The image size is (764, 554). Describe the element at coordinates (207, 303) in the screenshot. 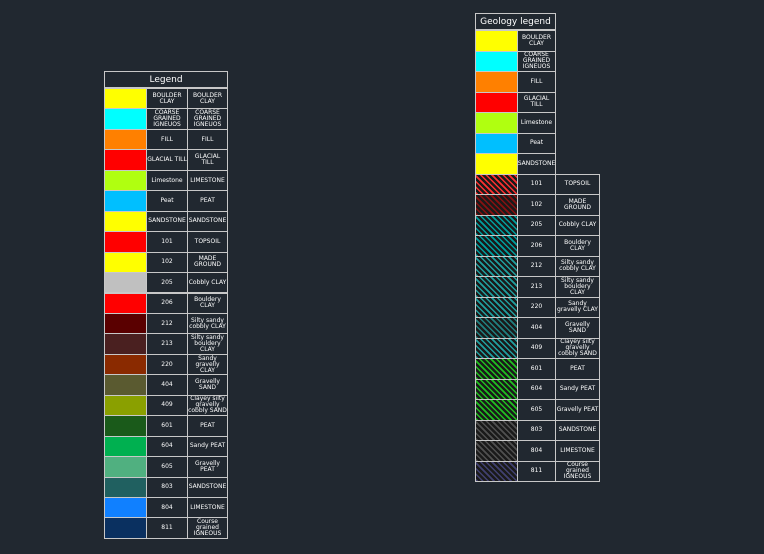

I see `description-cell: Bouldery CLAY` at that location.